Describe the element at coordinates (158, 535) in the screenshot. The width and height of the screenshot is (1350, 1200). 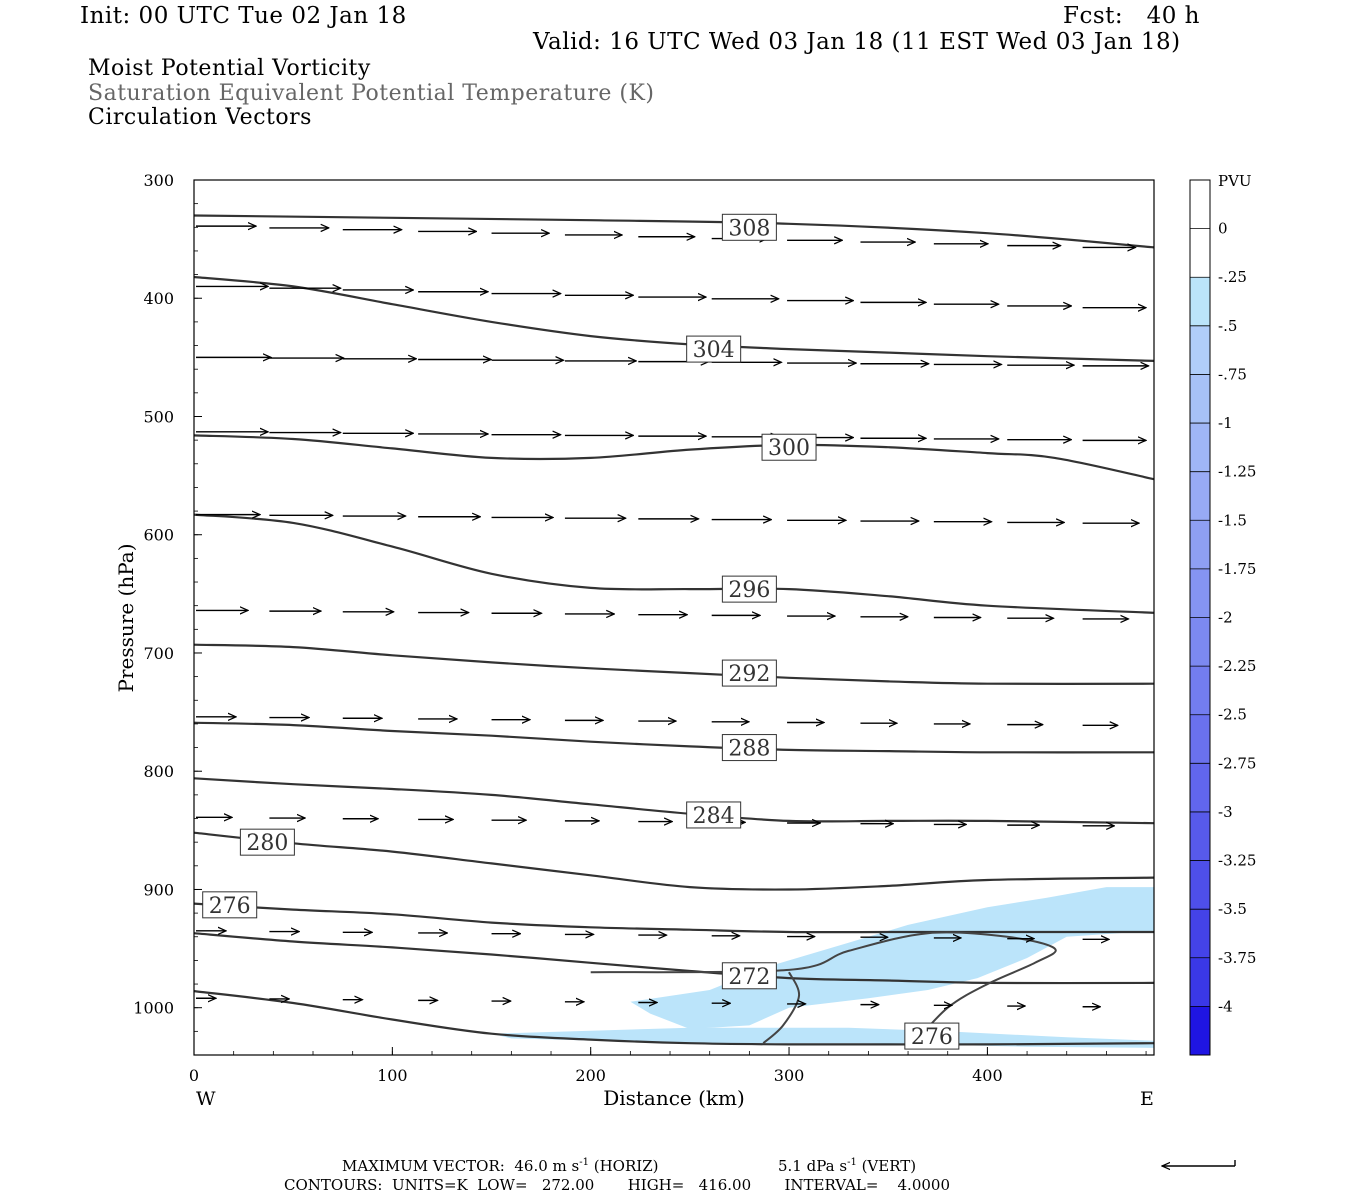
I see `y-tick-label-600: 600` at that location.